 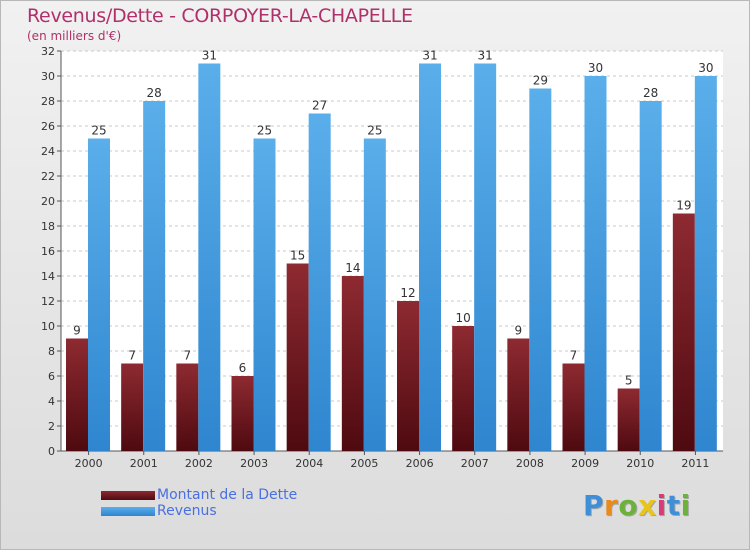 I want to click on x-tick-label: 2009, so click(x=585, y=463).